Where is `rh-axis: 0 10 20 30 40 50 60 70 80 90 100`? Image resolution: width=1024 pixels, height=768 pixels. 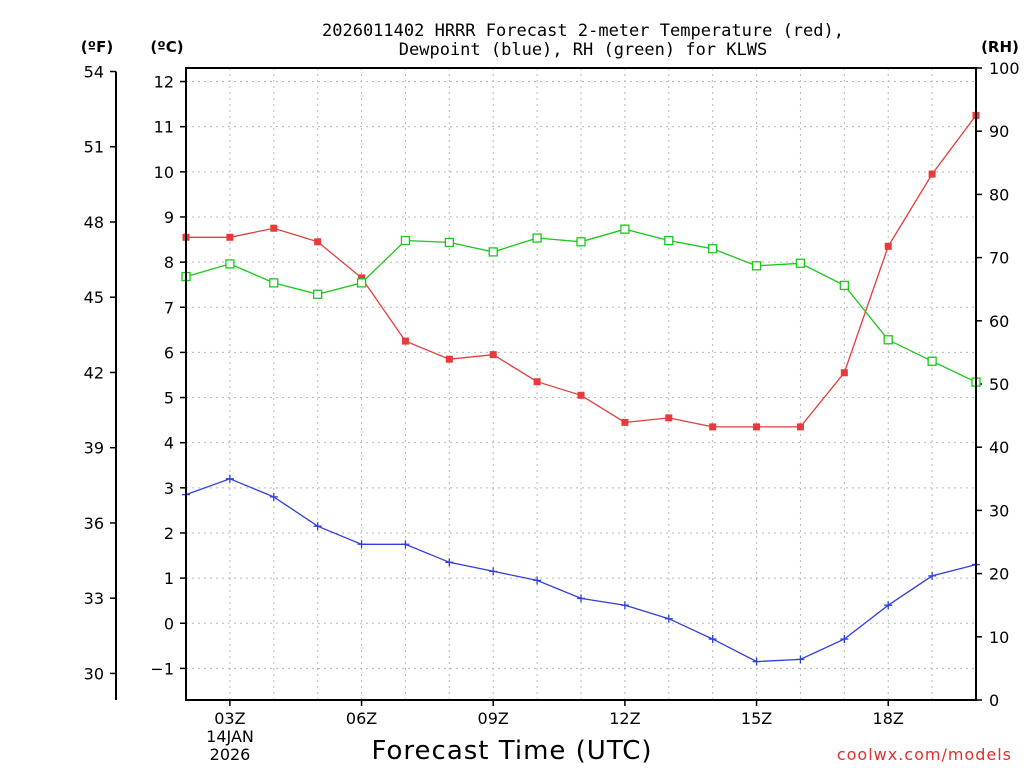 rh-axis: 0 10 20 30 40 50 60 70 80 90 100 is located at coordinates (998, 384).